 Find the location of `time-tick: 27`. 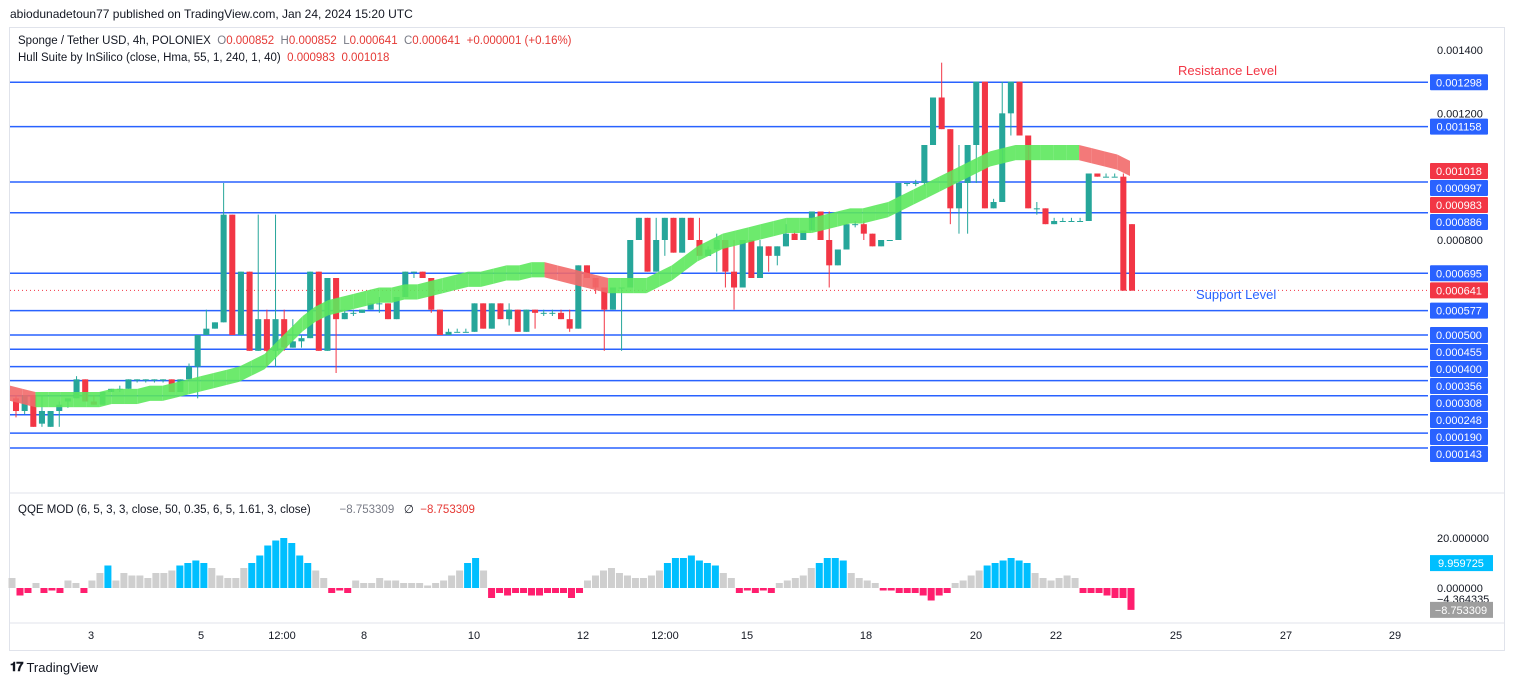

time-tick: 27 is located at coordinates (1286, 636).